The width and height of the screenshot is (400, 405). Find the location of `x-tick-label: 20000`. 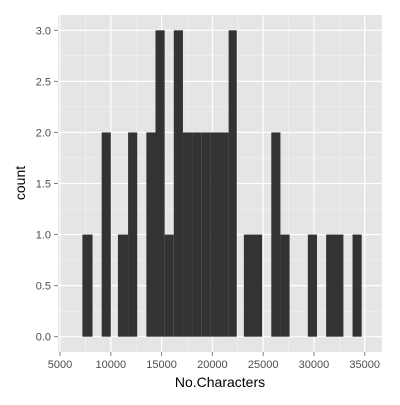

x-tick-label: 20000 is located at coordinates (212, 365).